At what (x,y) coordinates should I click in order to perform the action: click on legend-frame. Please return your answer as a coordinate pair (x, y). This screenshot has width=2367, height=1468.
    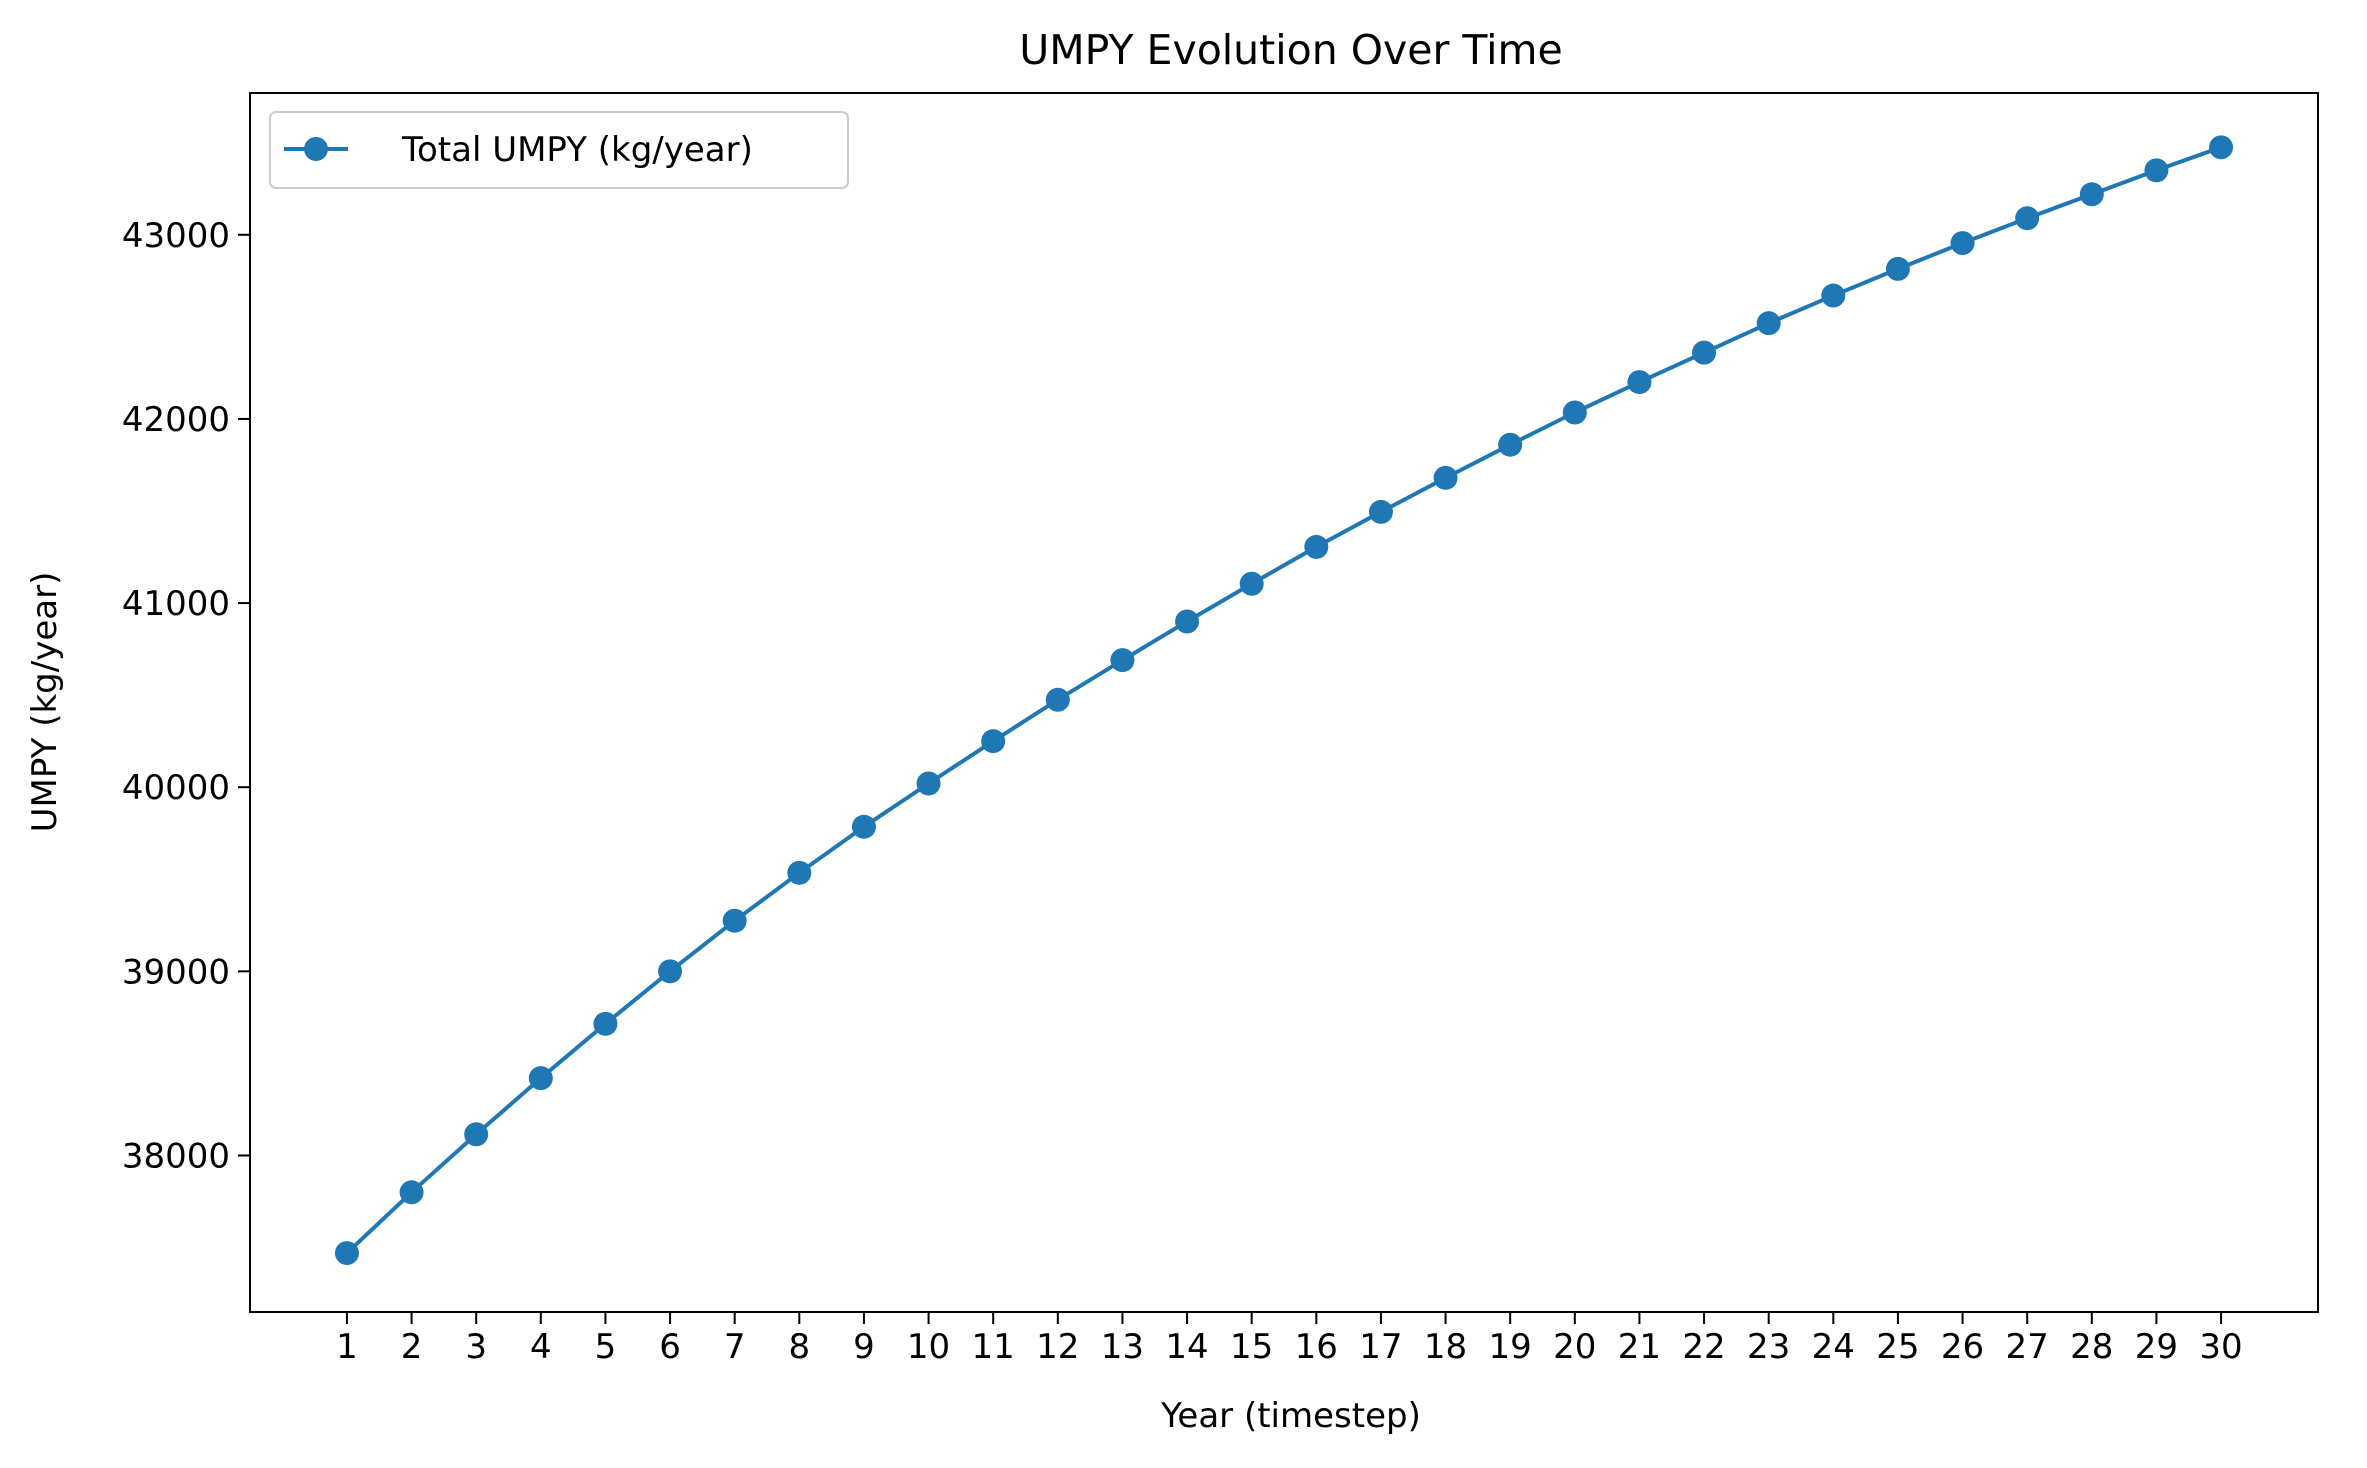
    Looking at the image, I should click on (559, 150).